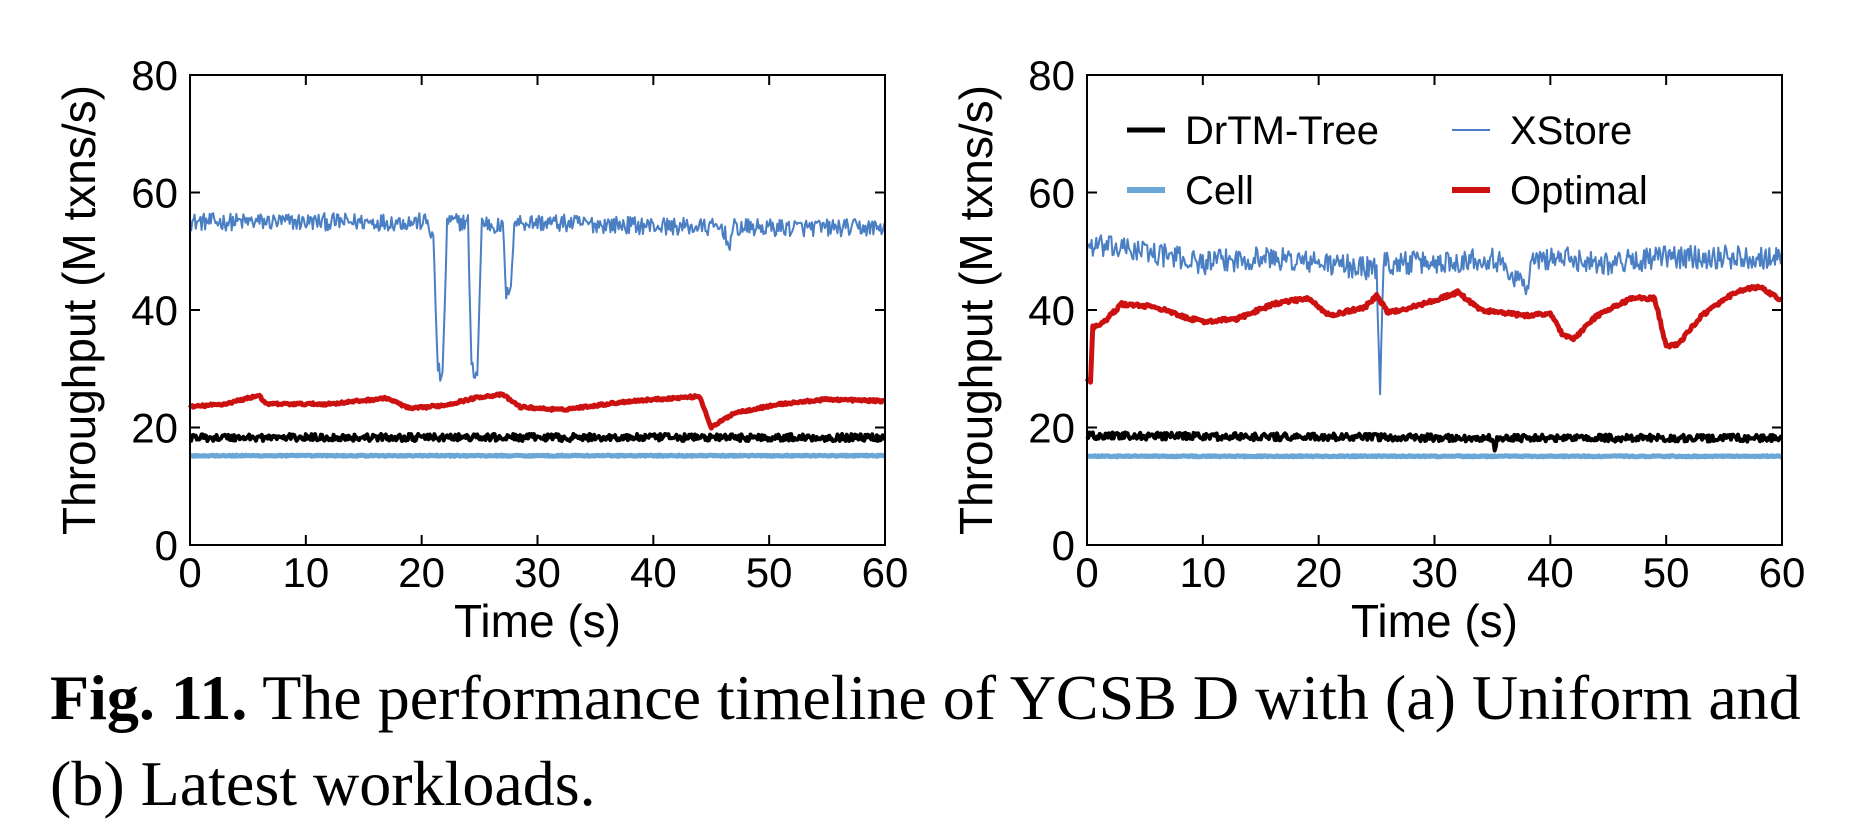  I want to click on legend-label-cell: Cell, so click(1219, 191).